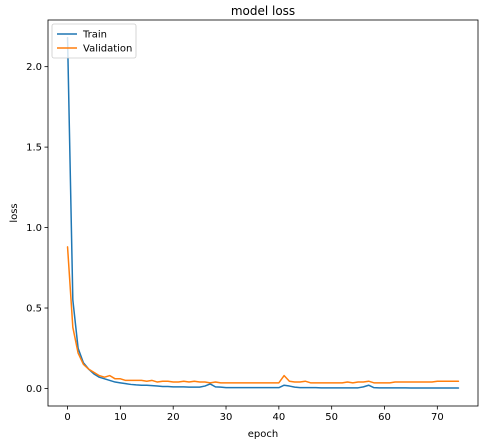 The height and width of the screenshot is (446, 480). What do you see at coordinates (263, 11) in the screenshot?
I see `chart-title: model loss` at bounding box center [263, 11].